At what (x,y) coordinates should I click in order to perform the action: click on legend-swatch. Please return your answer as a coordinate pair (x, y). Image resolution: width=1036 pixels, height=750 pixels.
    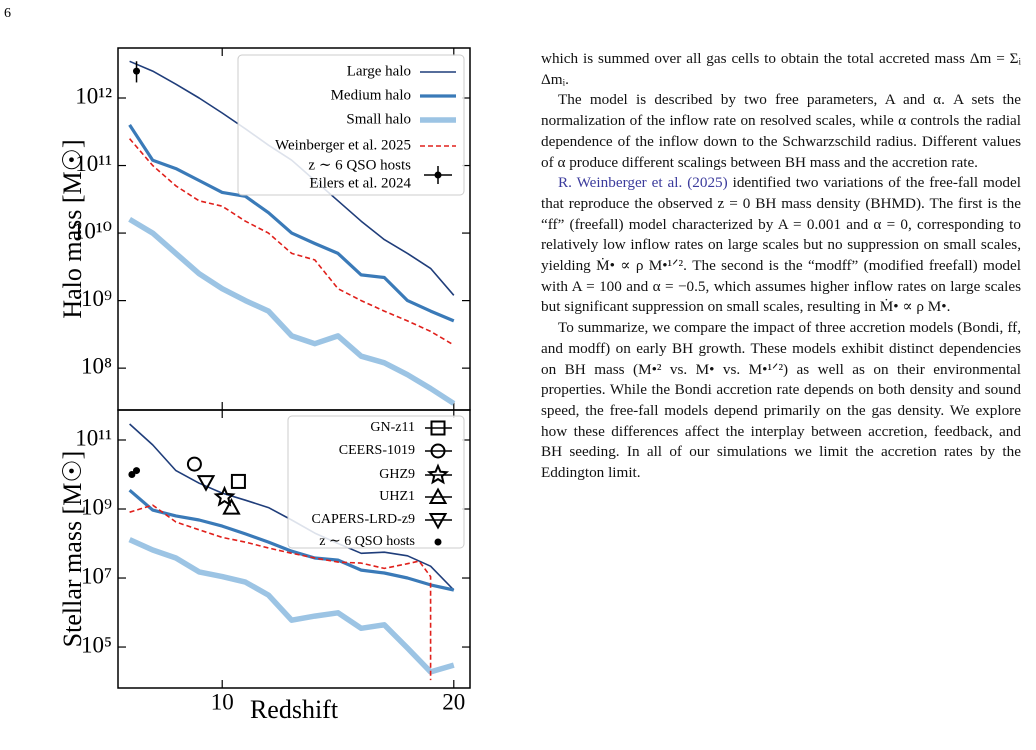
    Looking at the image, I should click on (438, 175).